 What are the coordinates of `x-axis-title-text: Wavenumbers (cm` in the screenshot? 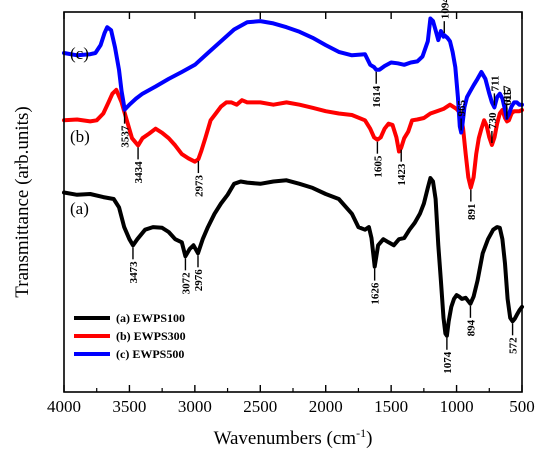 It's located at (285, 438).